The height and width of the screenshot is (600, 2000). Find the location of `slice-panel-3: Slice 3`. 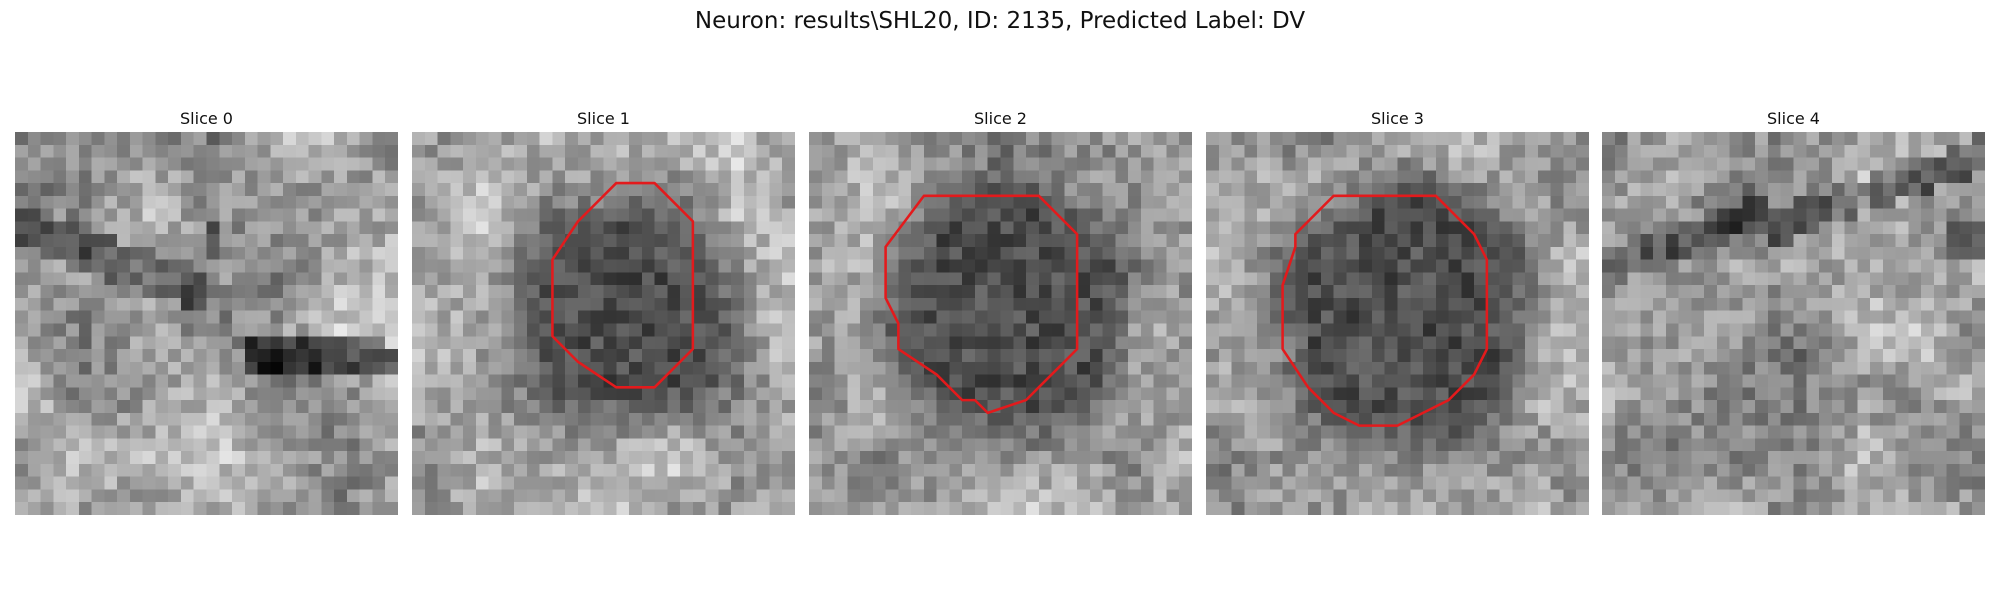

slice-panel-3: Slice 3 is located at coordinates (1397, 311).